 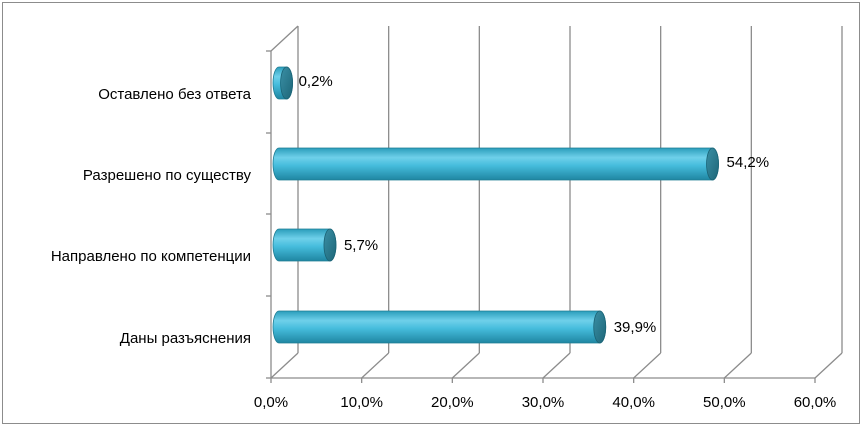 What do you see at coordinates (633, 402) in the screenshot?
I see `x-tick-label-4: 40,0%` at bounding box center [633, 402].